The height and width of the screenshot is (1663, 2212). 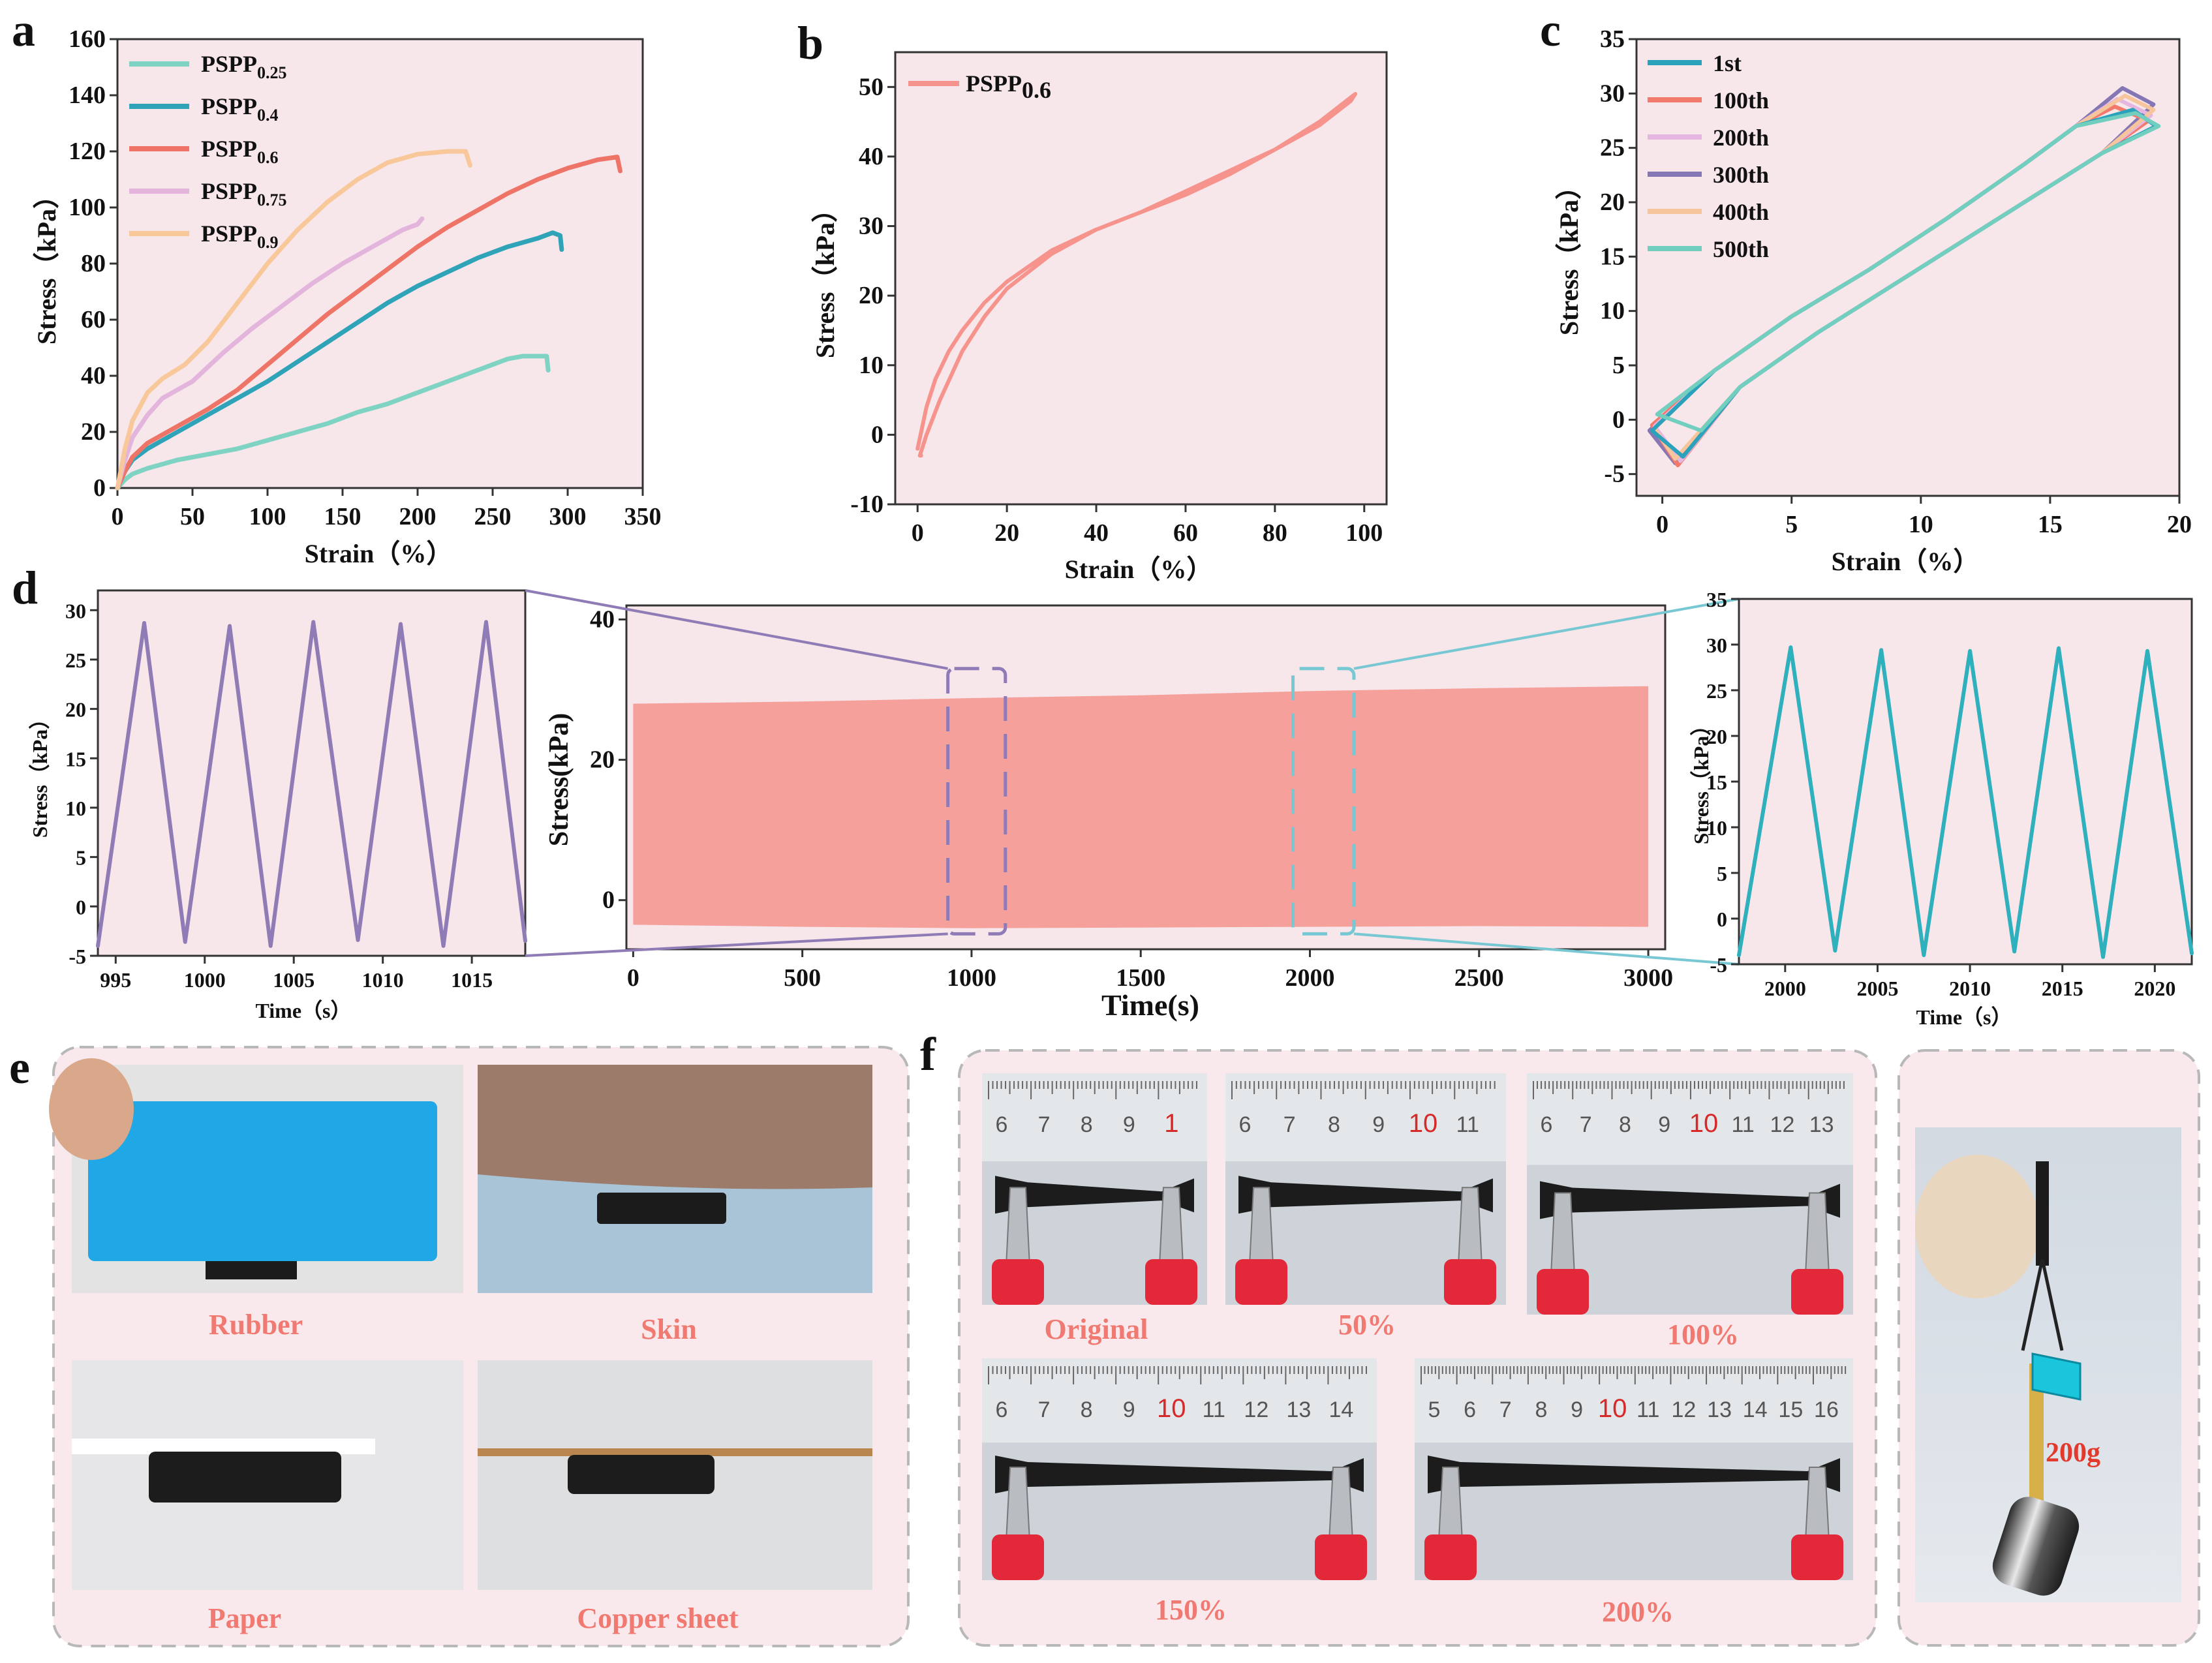 I want to click on legend-label: PSPP0.9, so click(x=240, y=237).